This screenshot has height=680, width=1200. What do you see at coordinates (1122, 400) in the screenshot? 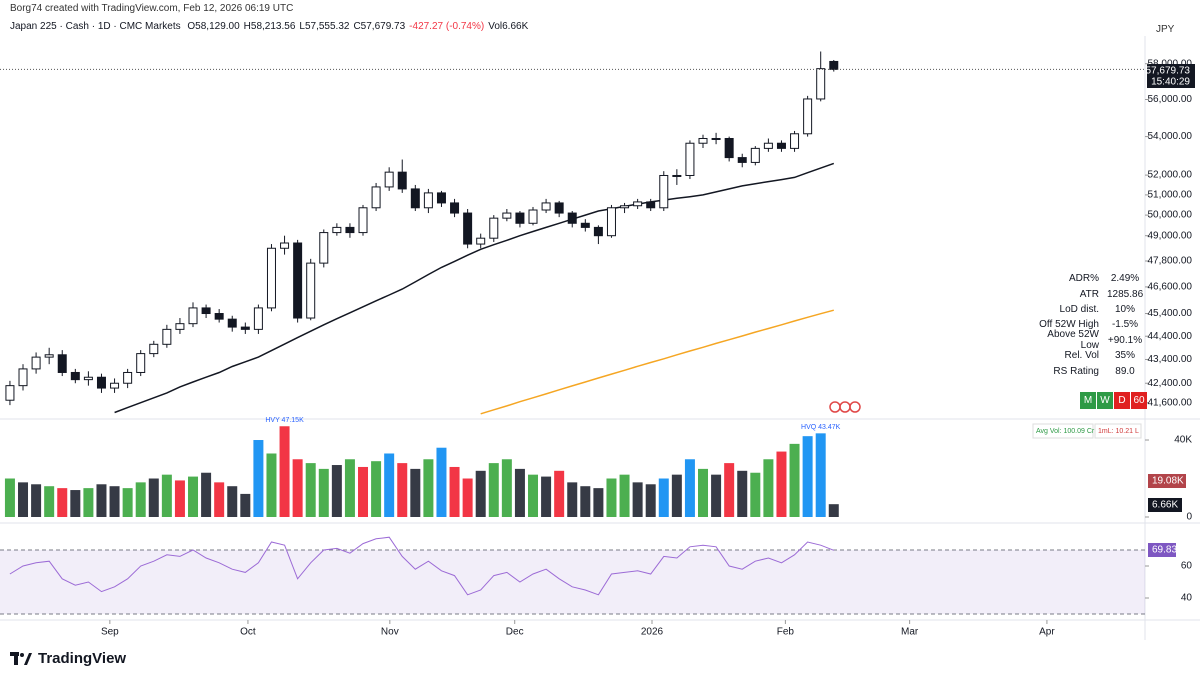
I see `timeframe-button: D` at bounding box center [1122, 400].